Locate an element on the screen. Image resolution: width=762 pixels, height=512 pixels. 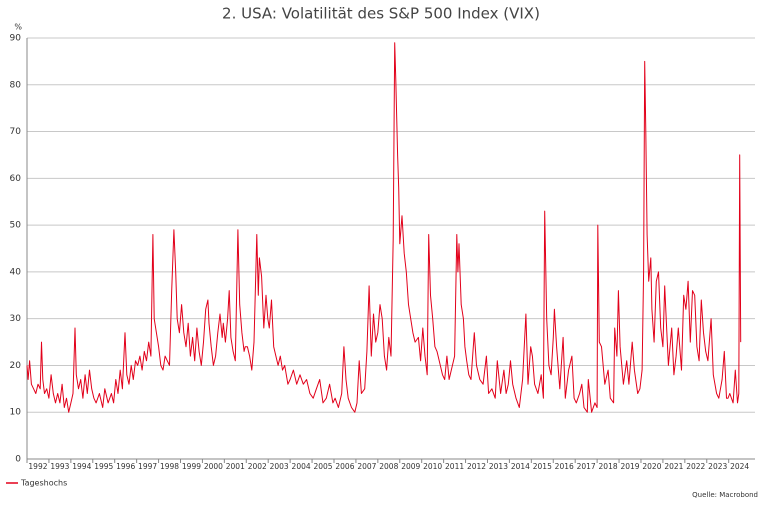
x-tick-label: 2004 is located at coordinates (301, 466).